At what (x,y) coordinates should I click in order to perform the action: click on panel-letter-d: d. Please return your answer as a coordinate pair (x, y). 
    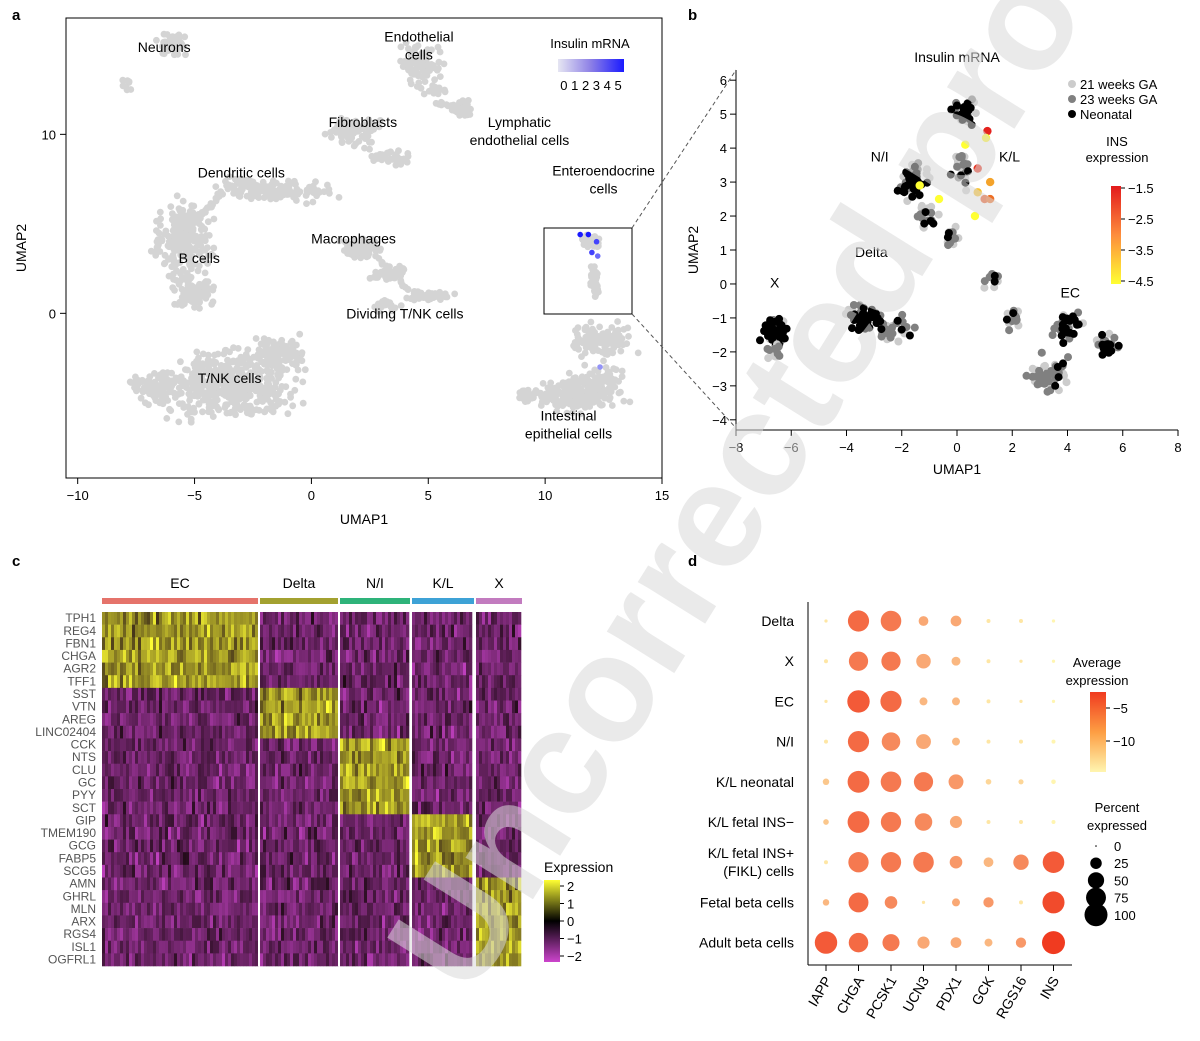
    Looking at the image, I should click on (692, 561).